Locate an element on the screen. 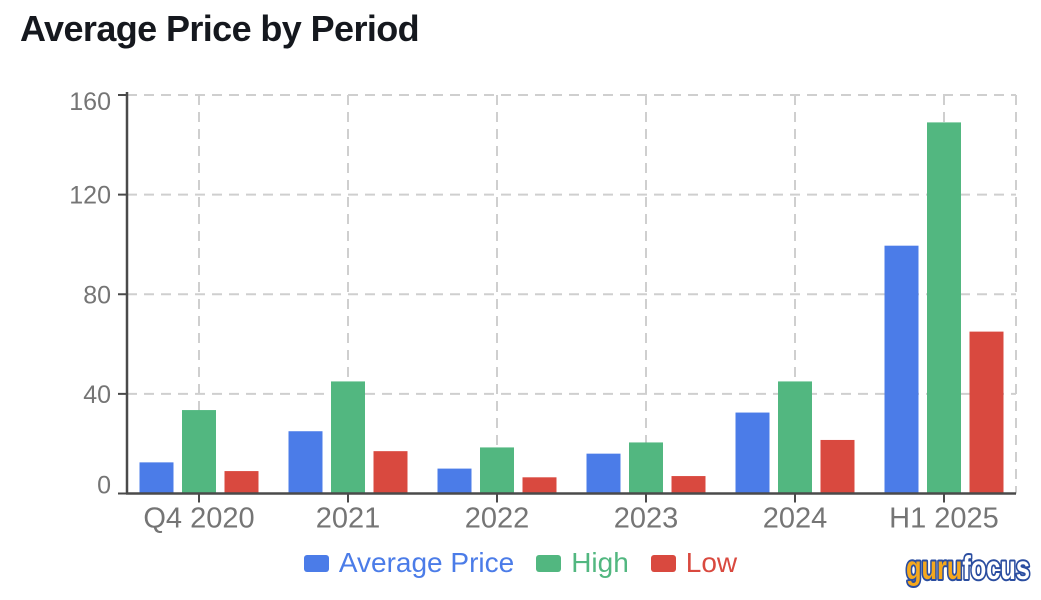  bar-average-price-q4-2020 is located at coordinates (156, 478).